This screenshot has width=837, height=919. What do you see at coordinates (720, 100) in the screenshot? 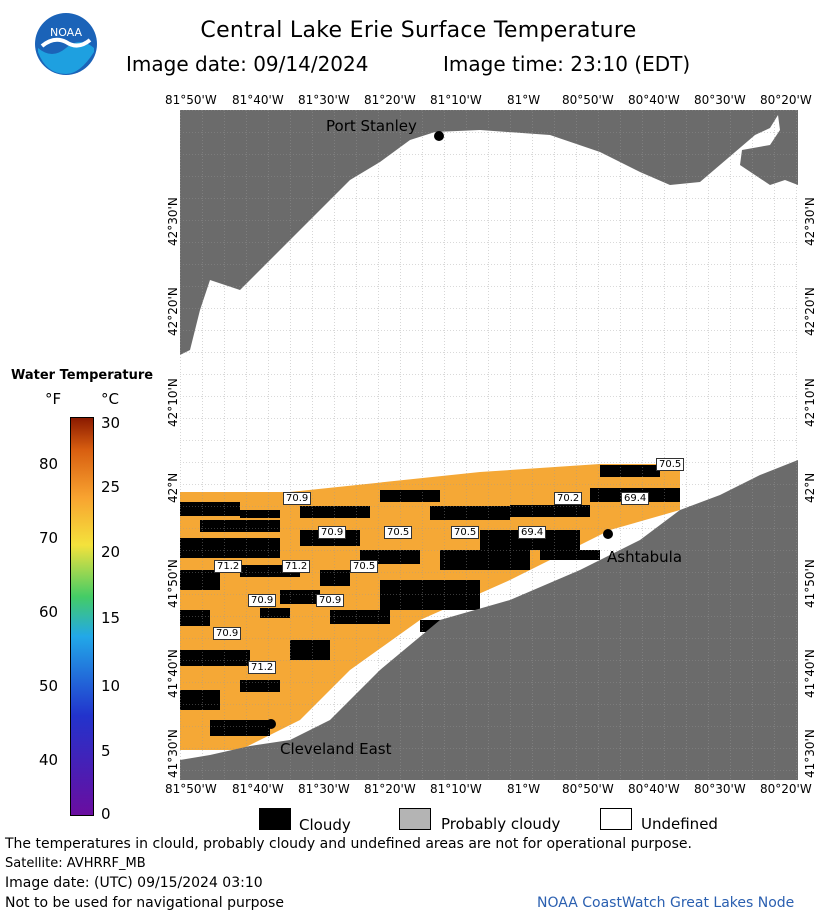
I see `lon-tick-top: 80°30'W` at bounding box center [720, 100].